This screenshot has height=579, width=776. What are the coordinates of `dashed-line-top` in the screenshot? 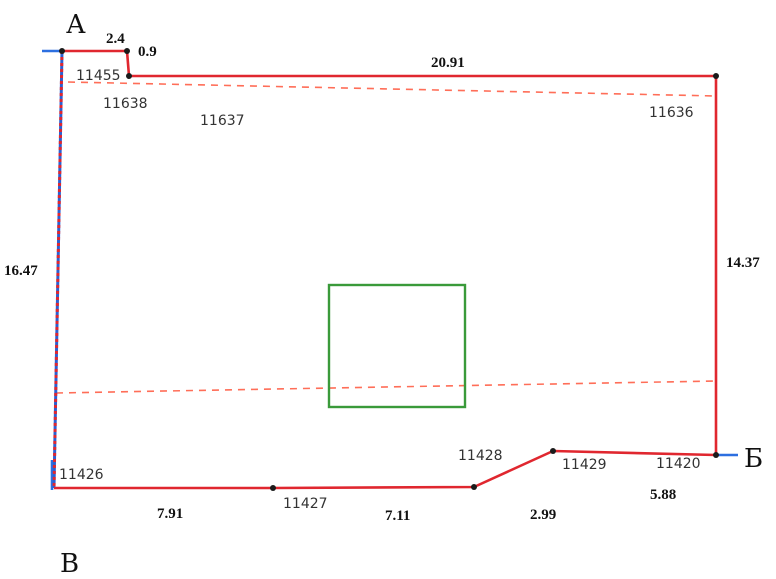 It's located at (392, 89).